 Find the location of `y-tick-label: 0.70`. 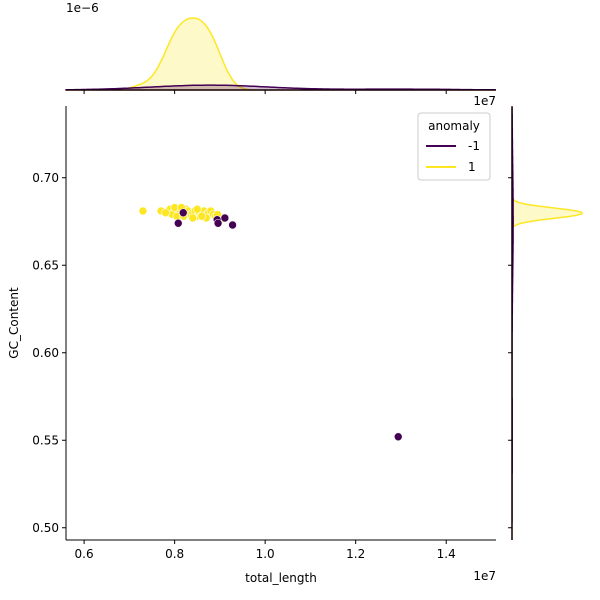

y-tick-label: 0.70 is located at coordinates (45, 178).